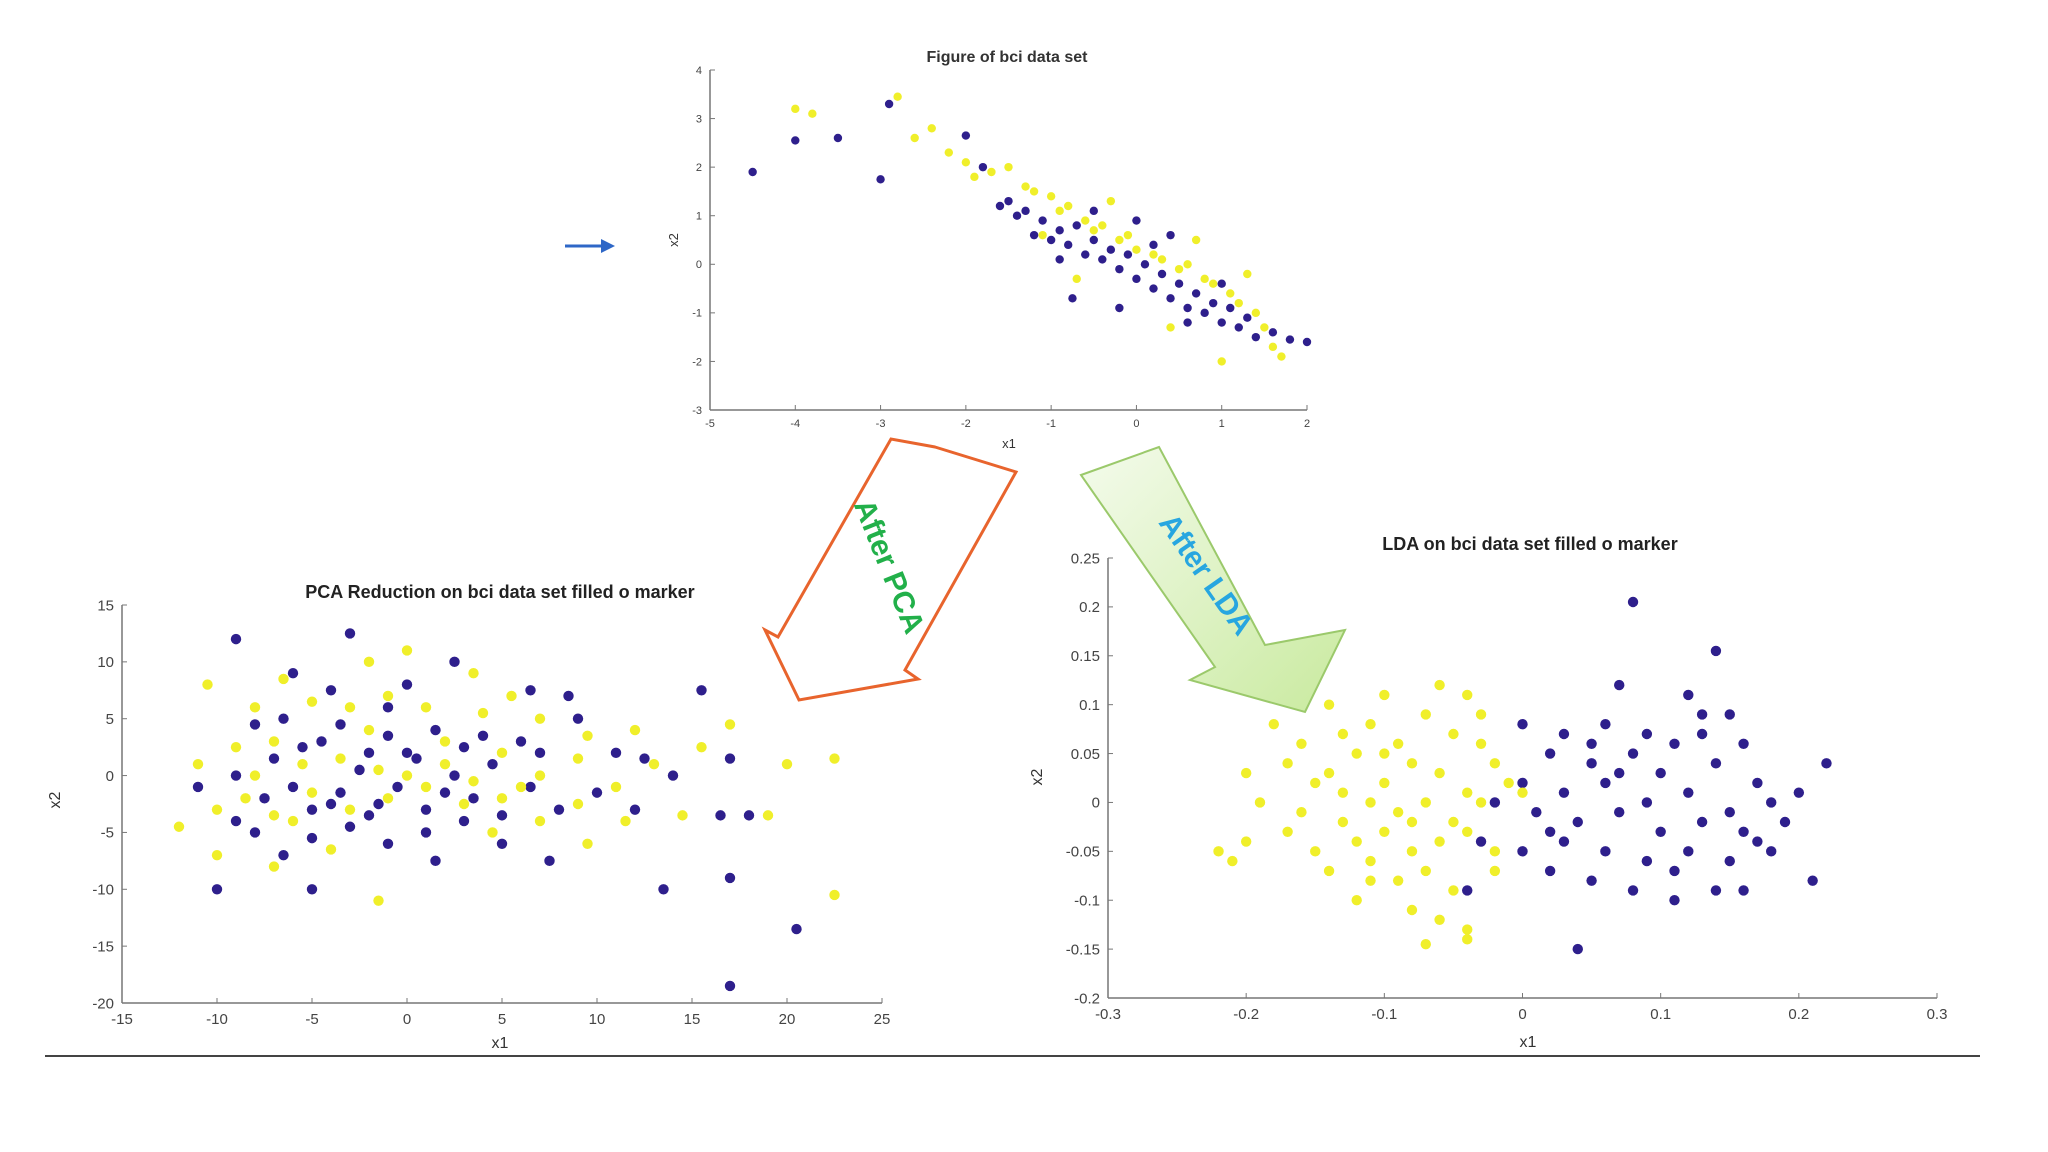  Describe the element at coordinates (105, 605) in the screenshot. I see `y-tick-label: 15` at that location.